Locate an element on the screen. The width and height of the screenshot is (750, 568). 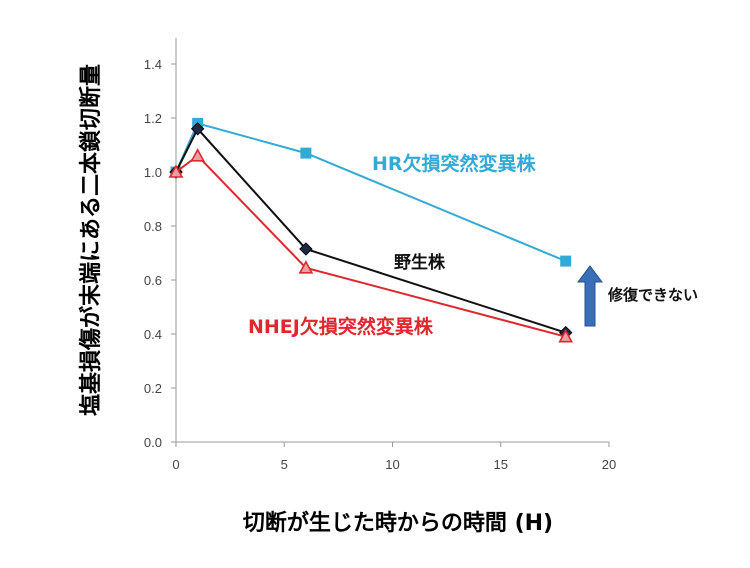
y-tick-label: 0.4 is located at coordinates (153, 334).